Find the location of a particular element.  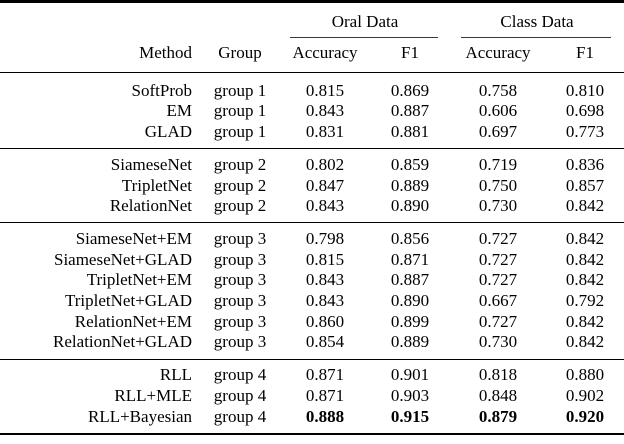

oral-data-spanner: Oral Data is located at coordinates (365, 20).